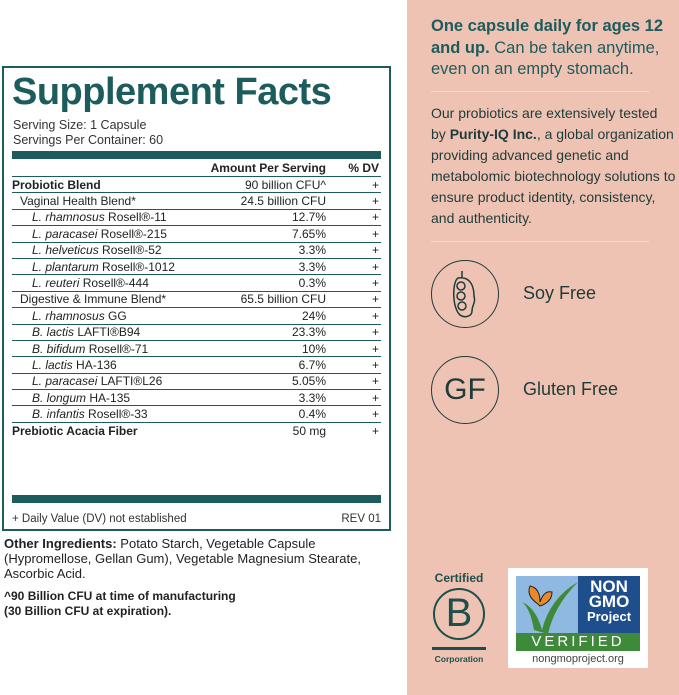 The height and width of the screenshot is (695, 679). I want to click on other-label: Other Ingredients:, so click(60, 543).